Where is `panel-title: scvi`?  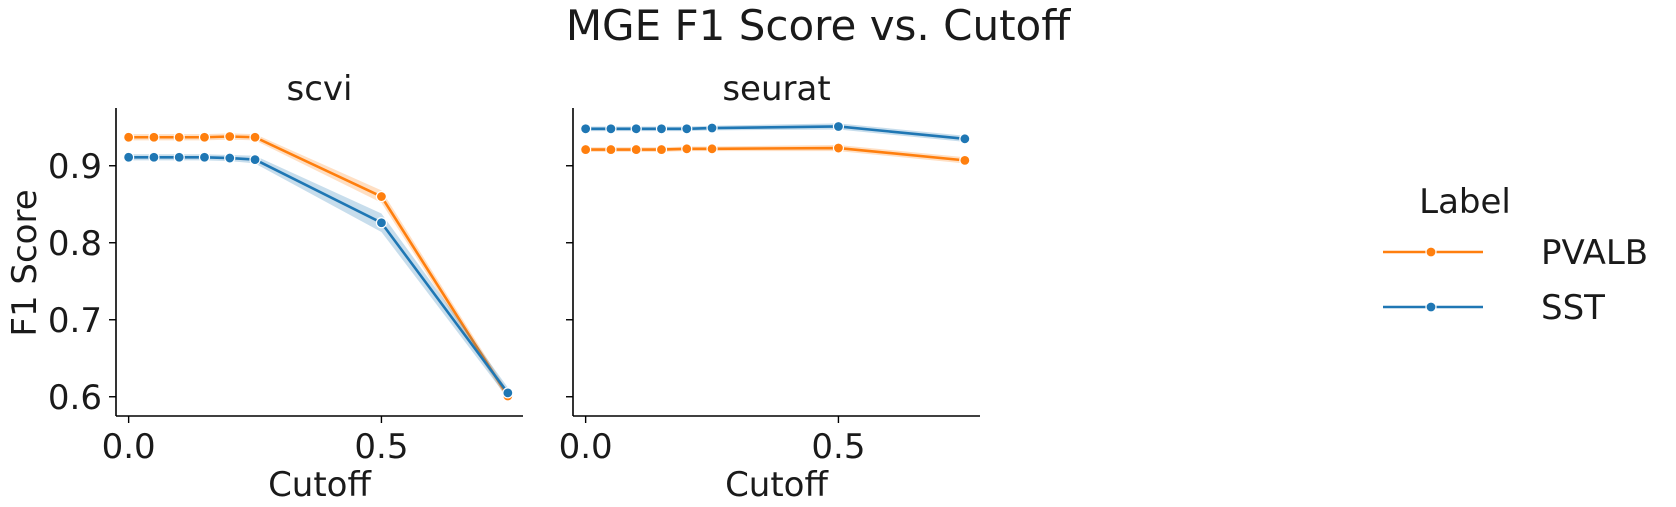 panel-title: scvi is located at coordinates (320, 89).